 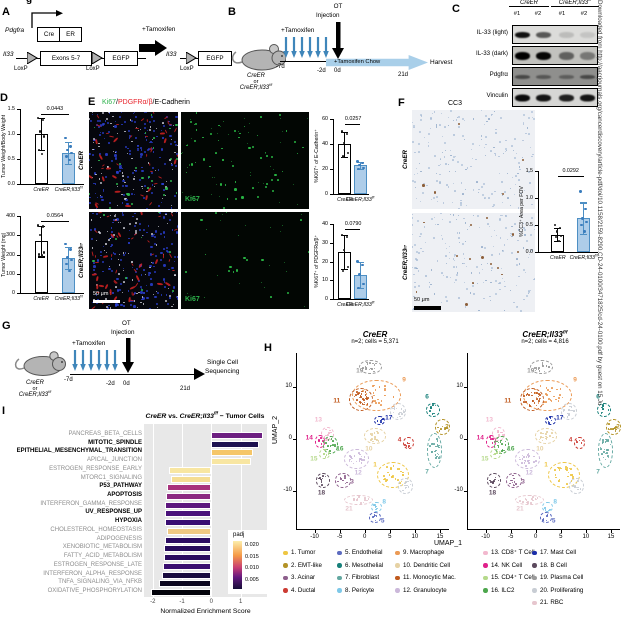 What do you see at coordinates (538, 14) in the screenshot?
I see `lane-label: #2` at bounding box center [538, 14].